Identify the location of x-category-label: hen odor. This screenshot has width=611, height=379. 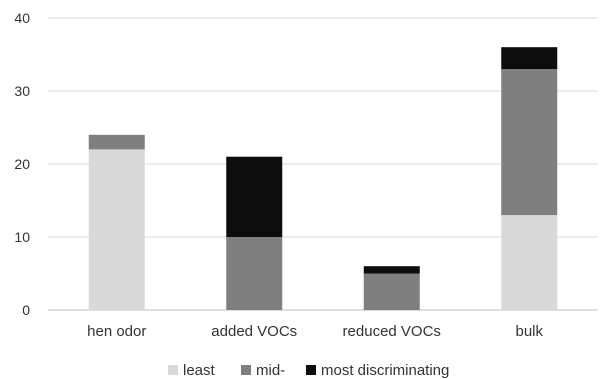
(116, 331).